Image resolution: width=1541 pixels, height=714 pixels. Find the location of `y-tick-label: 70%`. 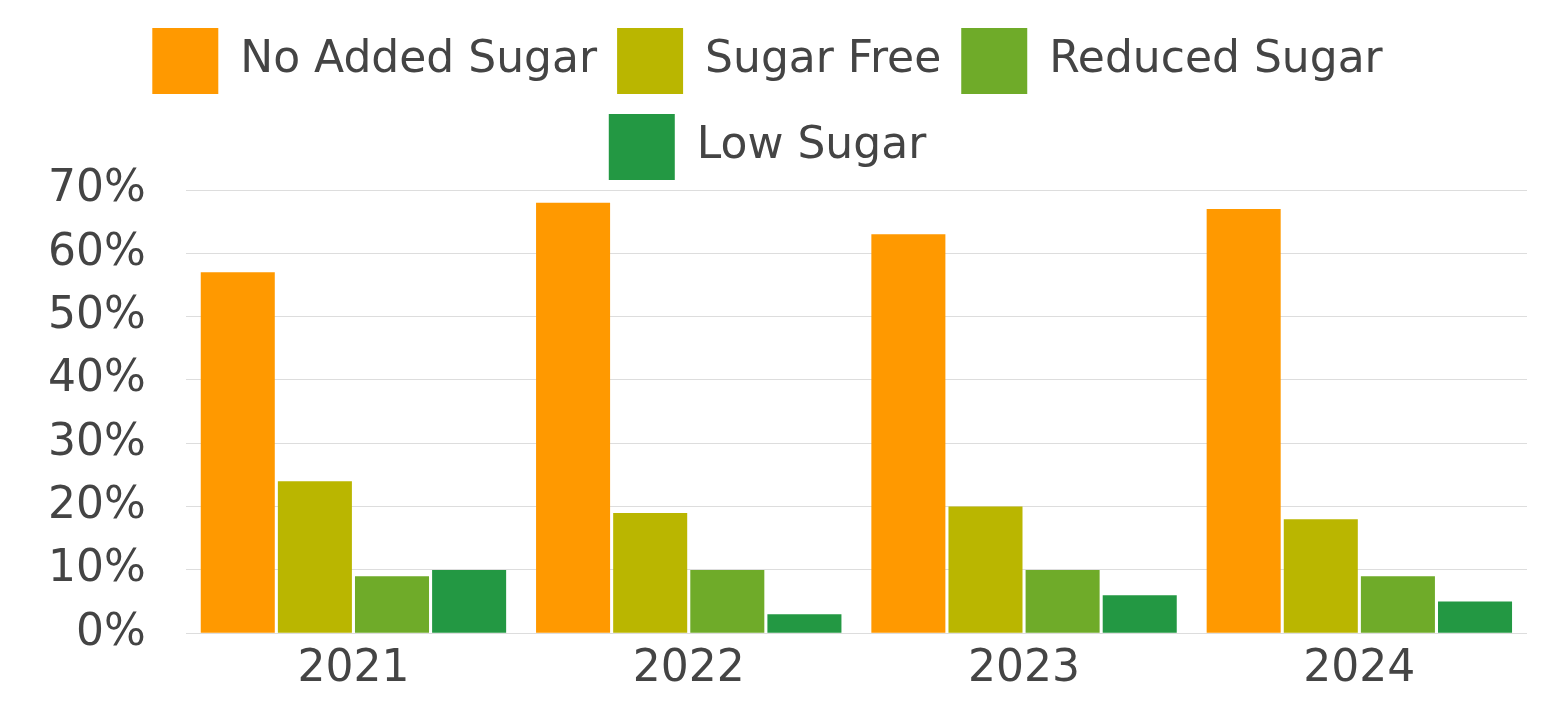

y-tick-label: 70% is located at coordinates (97, 186).